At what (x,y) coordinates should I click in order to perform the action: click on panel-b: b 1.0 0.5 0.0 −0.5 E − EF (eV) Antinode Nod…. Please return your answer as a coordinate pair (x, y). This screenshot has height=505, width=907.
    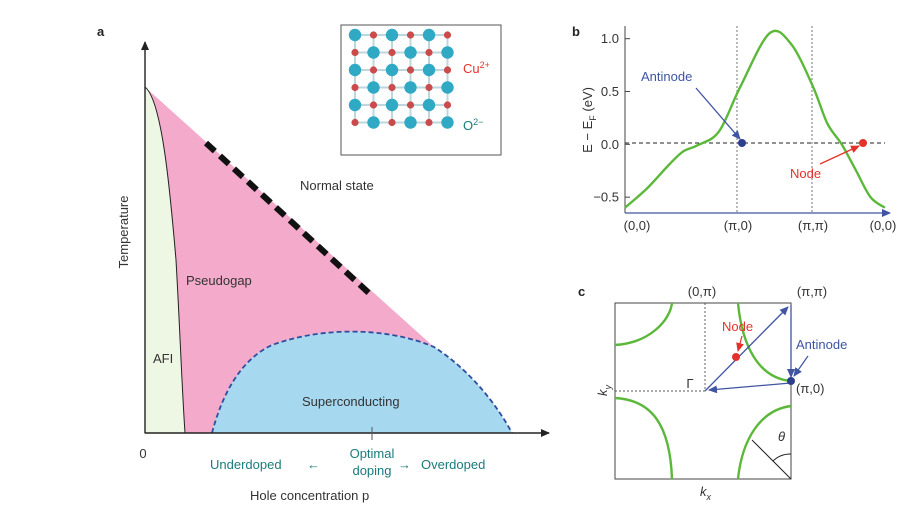
    Looking at the image, I should click on (734, 128).